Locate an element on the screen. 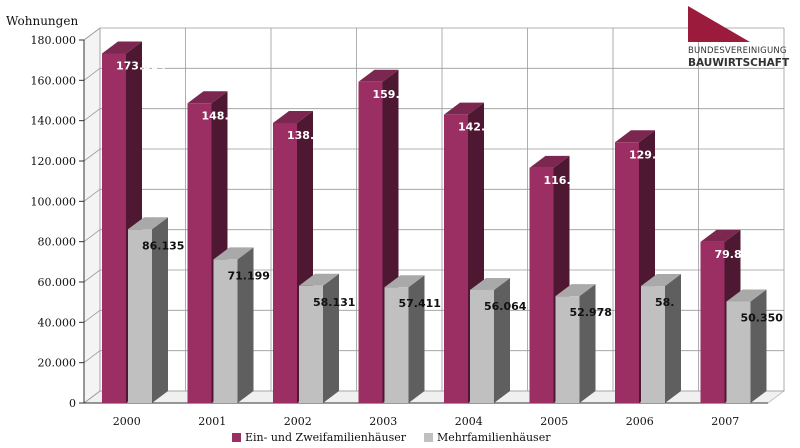 The image size is (800, 448). data-label-series-2: 57.411 is located at coordinates (420, 303).